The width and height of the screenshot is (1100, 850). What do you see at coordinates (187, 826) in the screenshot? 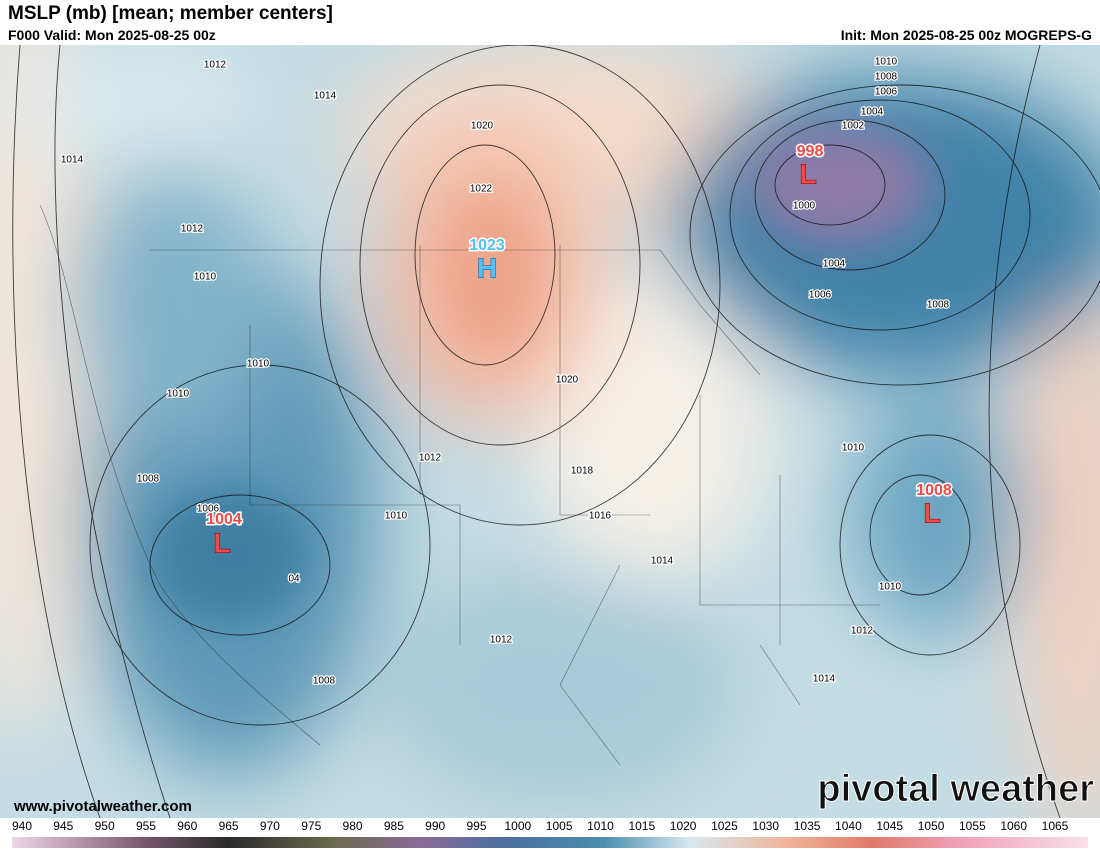
I see `colorbar-label: 960` at bounding box center [187, 826].